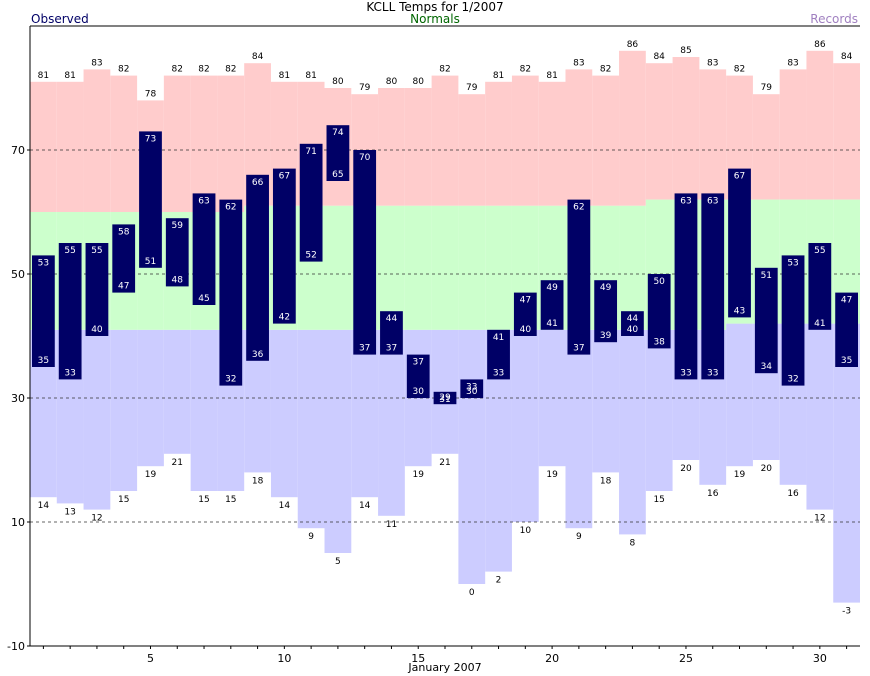 Image resolution: width=870 pixels, height=676 pixels. Describe the element at coordinates (767, 367) in the screenshot. I see `observed-low-label: 34` at that location.